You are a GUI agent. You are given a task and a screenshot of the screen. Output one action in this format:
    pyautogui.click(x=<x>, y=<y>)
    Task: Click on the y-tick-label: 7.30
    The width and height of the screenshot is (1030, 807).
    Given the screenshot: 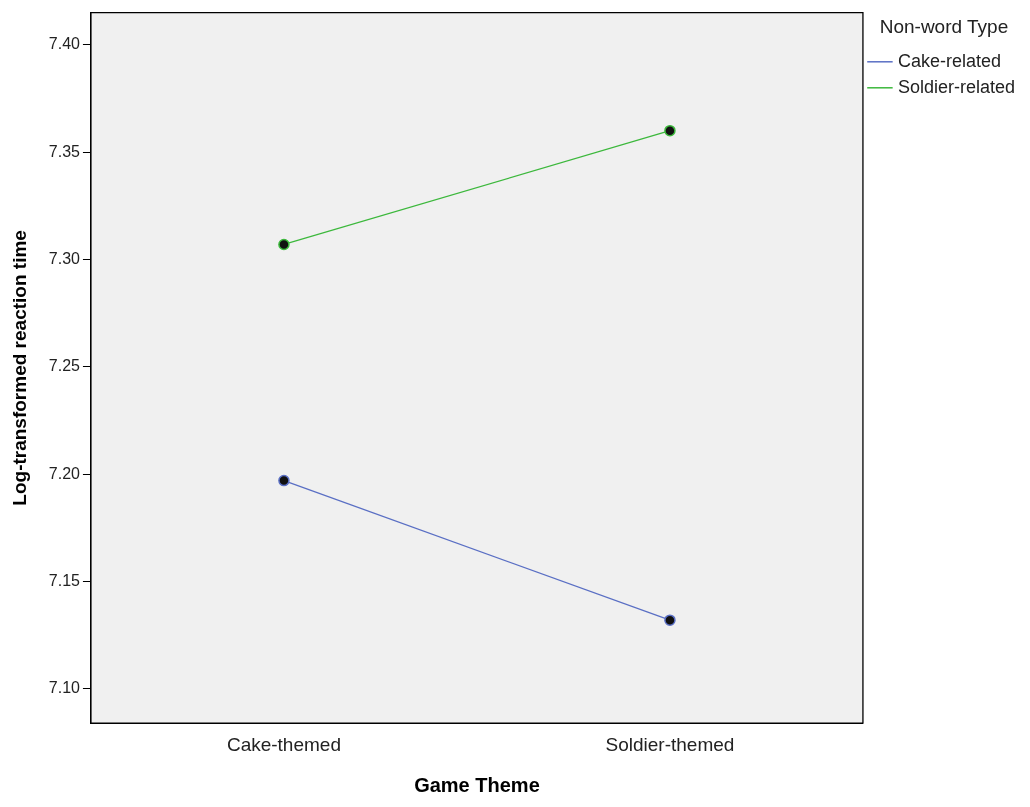 What is the action you would take?
    pyautogui.click(x=64, y=258)
    